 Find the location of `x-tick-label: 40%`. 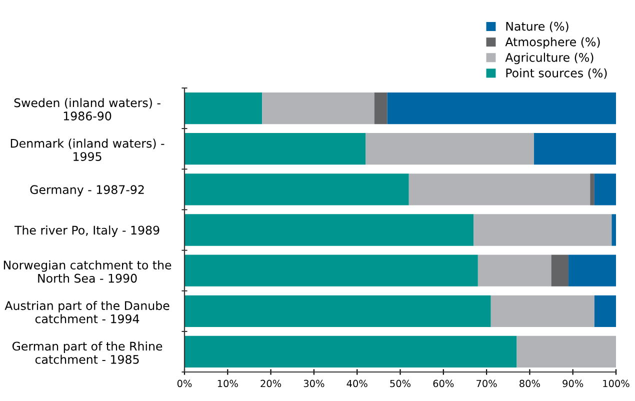

x-tick-label: 40% is located at coordinates (357, 384).